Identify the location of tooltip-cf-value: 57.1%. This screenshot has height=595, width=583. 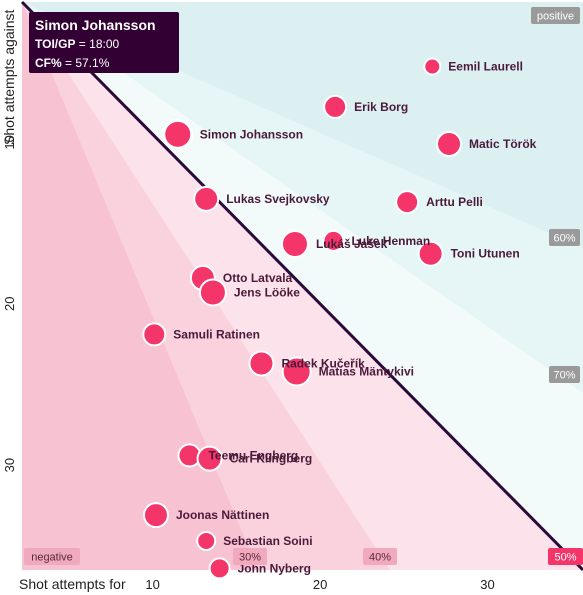
(92, 63).